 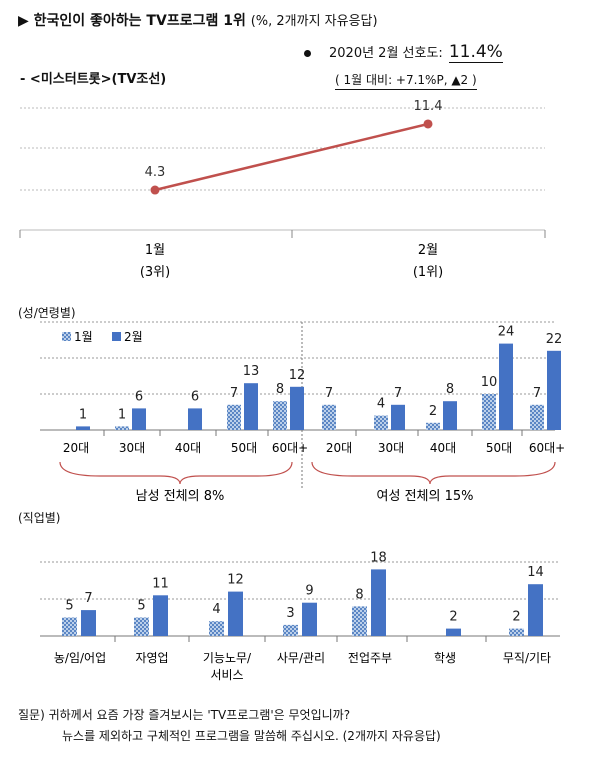 What do you see at coordinates (195, 396) in the screenshot?
I see `data-label: 6` at bounding box center [195, 396].